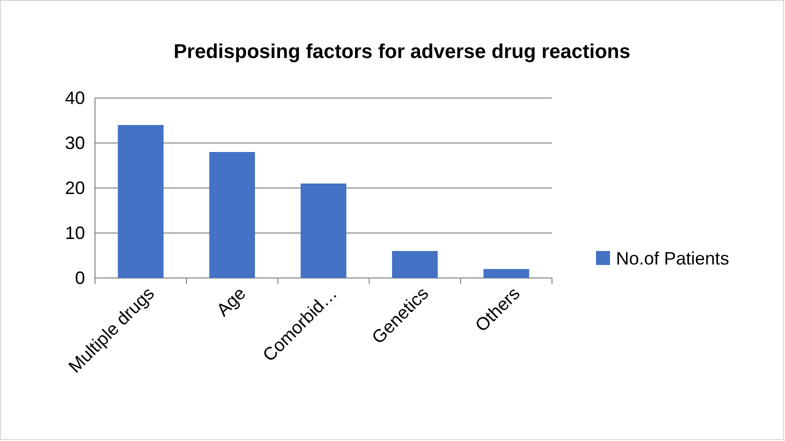 The width and height of the screenshot is (785, 441). What do you see at coordinates (79, 278) in the screenshot?
I see `y-tick-label: 0` at bounding box center [79, 278].